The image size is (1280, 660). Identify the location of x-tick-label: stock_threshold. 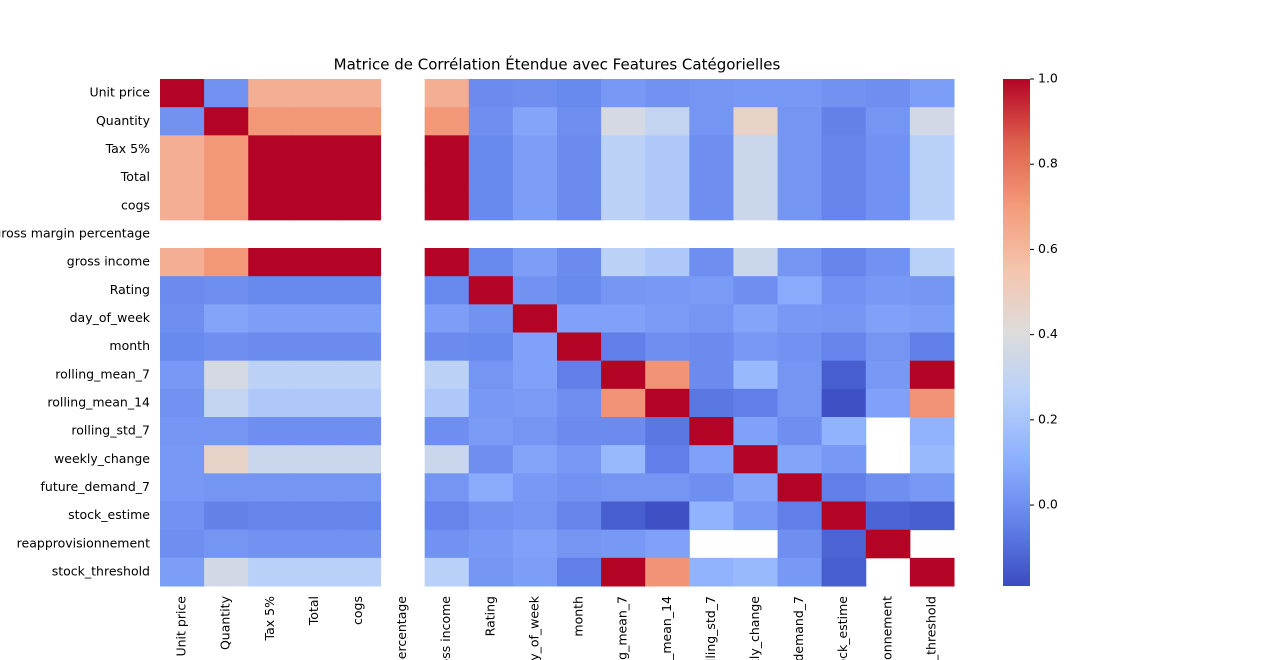
(930, 628).